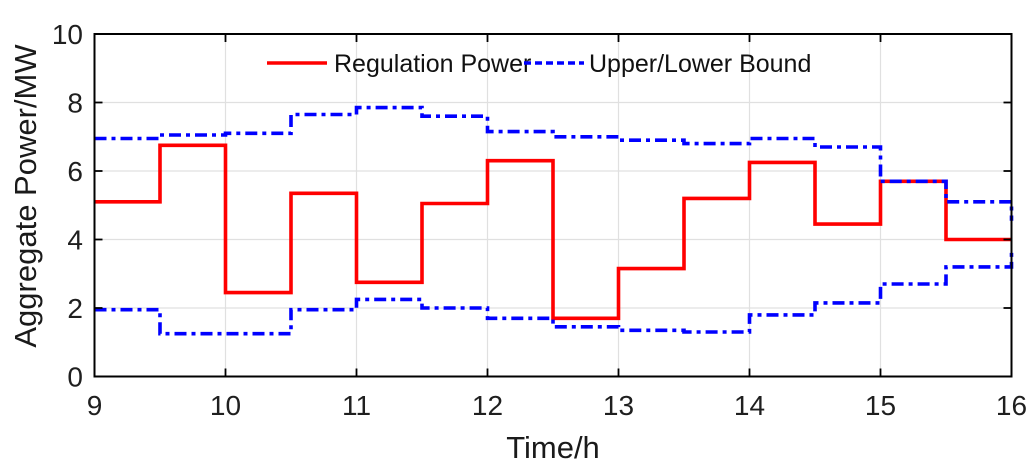 This screenshot has height=470, width=1035. Describe the element at coordinates (1011, 405) in the screenshot. I see `x-tick-label: 16` at that location.